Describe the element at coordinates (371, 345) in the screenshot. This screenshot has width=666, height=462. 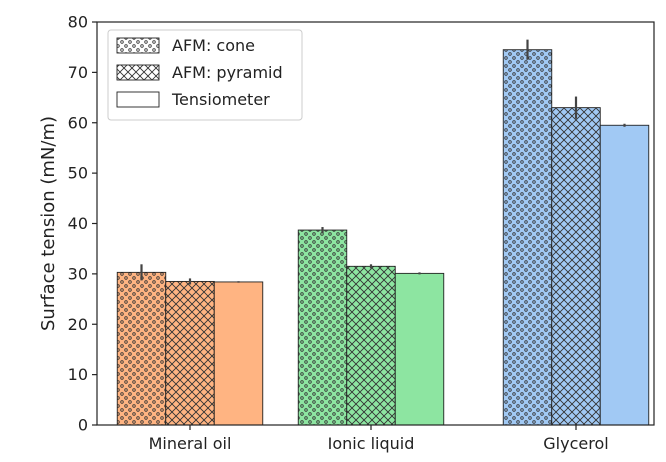
I see `bar-ionic-liquid-afm-pyramid` at that location.